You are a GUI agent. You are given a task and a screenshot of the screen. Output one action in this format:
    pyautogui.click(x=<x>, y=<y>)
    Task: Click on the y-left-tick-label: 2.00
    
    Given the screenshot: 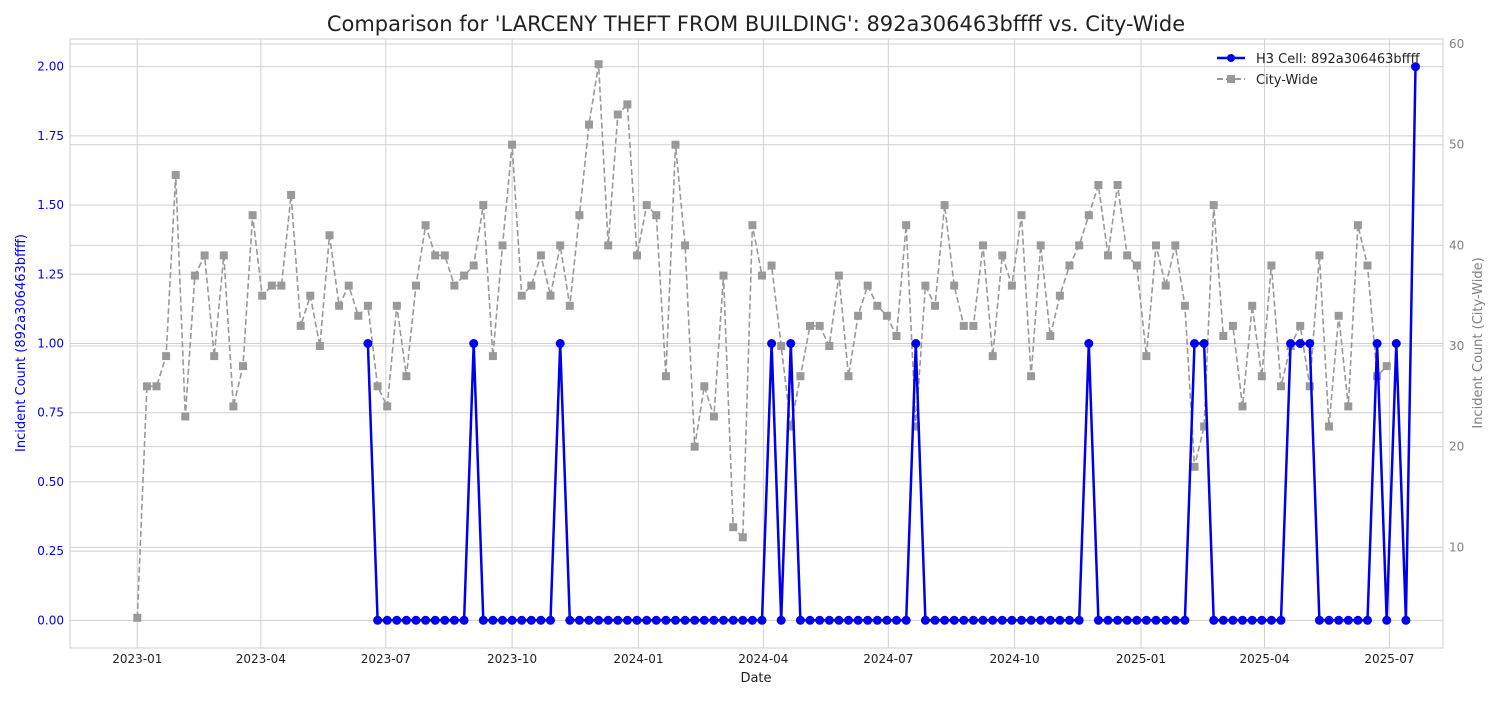 What is the action you would take?
    pyautogui.click(x=50, y=67)
    